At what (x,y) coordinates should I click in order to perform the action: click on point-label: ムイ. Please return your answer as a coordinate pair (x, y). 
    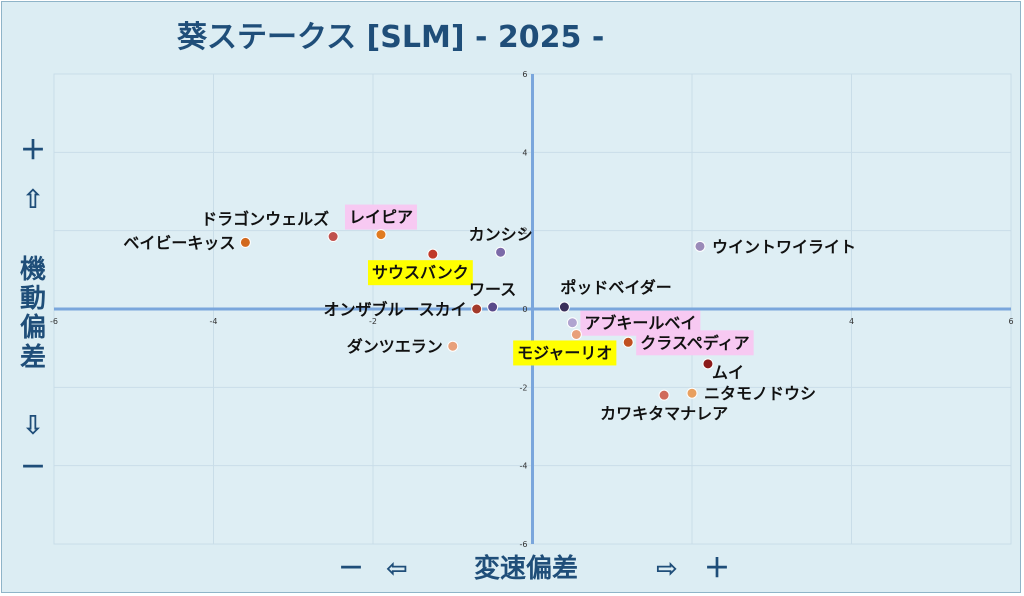
    Looking at the image, I should click on (728, 372).